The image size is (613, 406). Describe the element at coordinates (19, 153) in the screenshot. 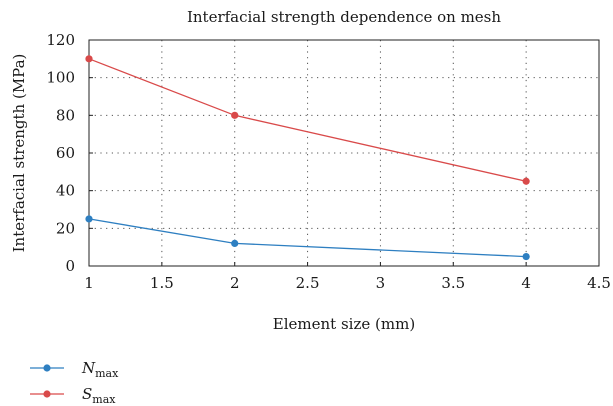

I see `y-axis-label: Interfacial strength (MPa)` at that location.